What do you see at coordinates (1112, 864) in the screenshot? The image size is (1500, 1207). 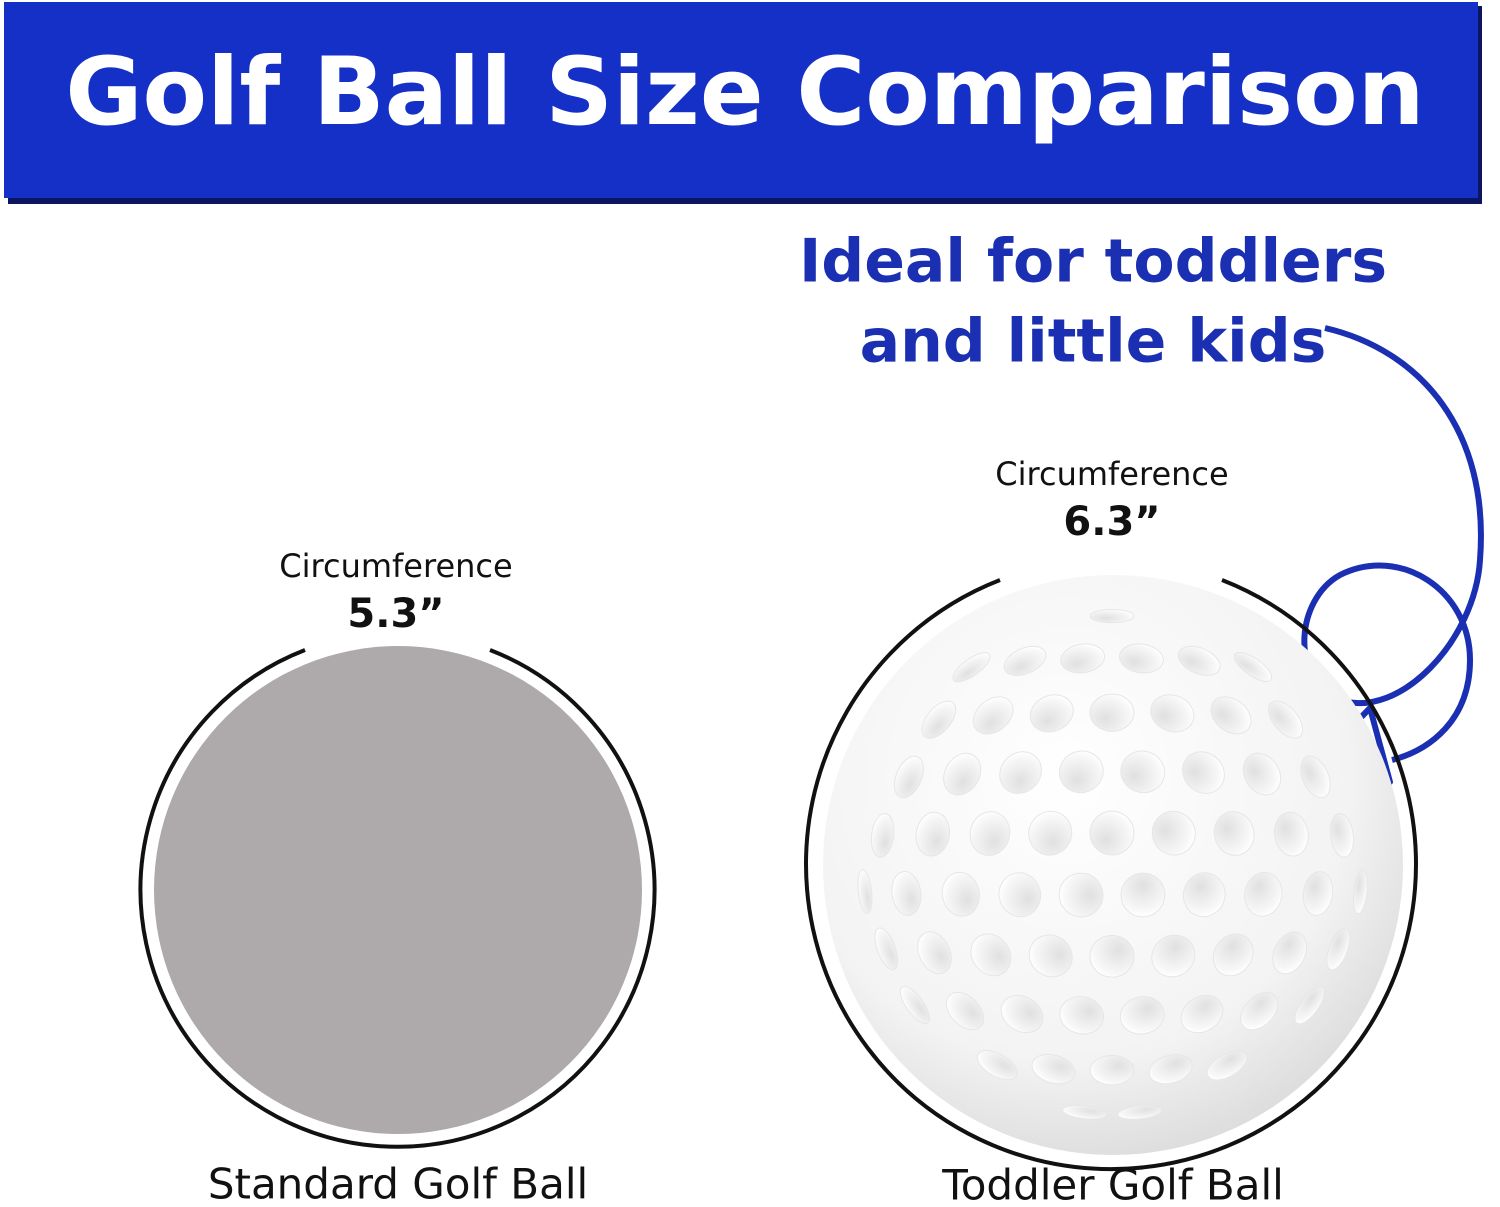 I see `dimples` at bounding box center [1112, 864].